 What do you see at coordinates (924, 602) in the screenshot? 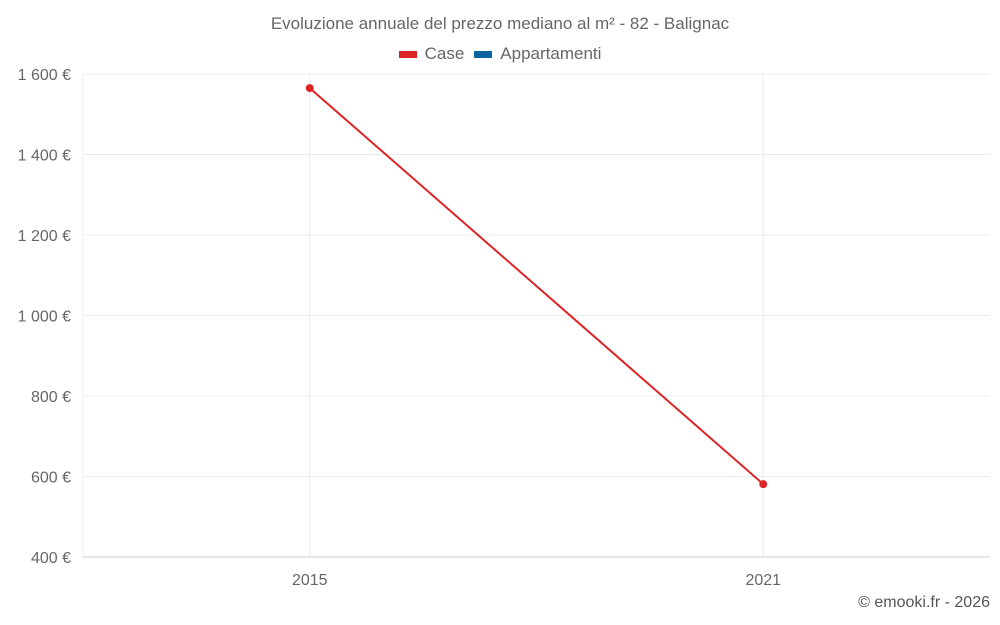
I see `credit-text: © emooki.fr - 2026` at bounding box center [924, 602].